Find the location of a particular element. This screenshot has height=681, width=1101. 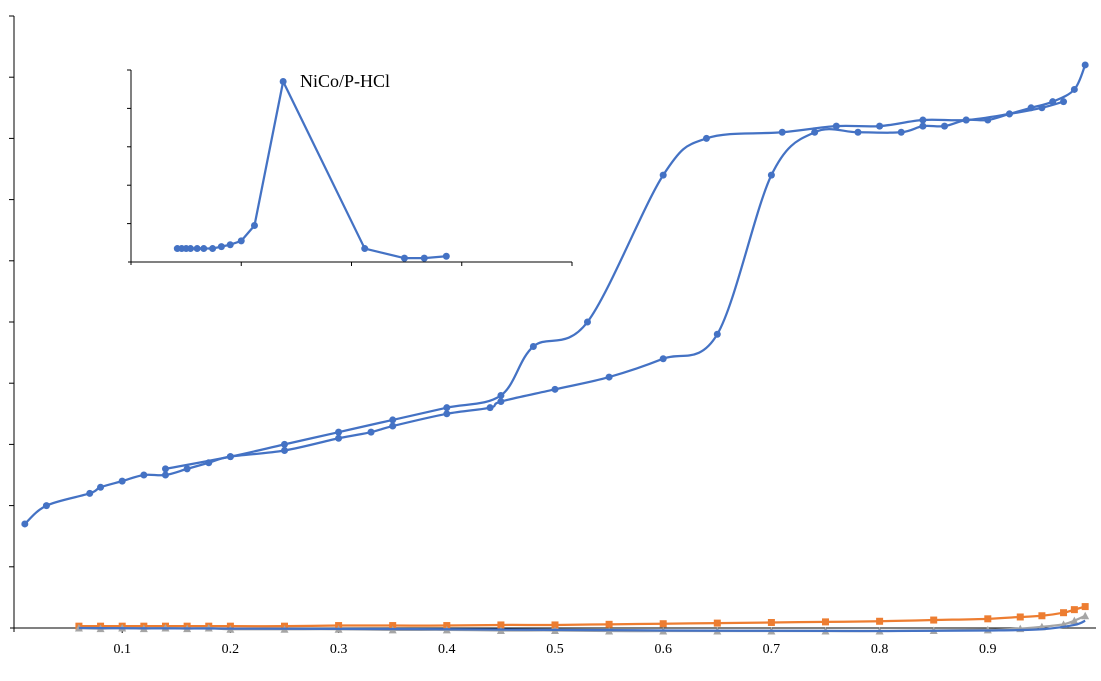

x-tick-label: 0.8 is located at coordinates (880, 649).